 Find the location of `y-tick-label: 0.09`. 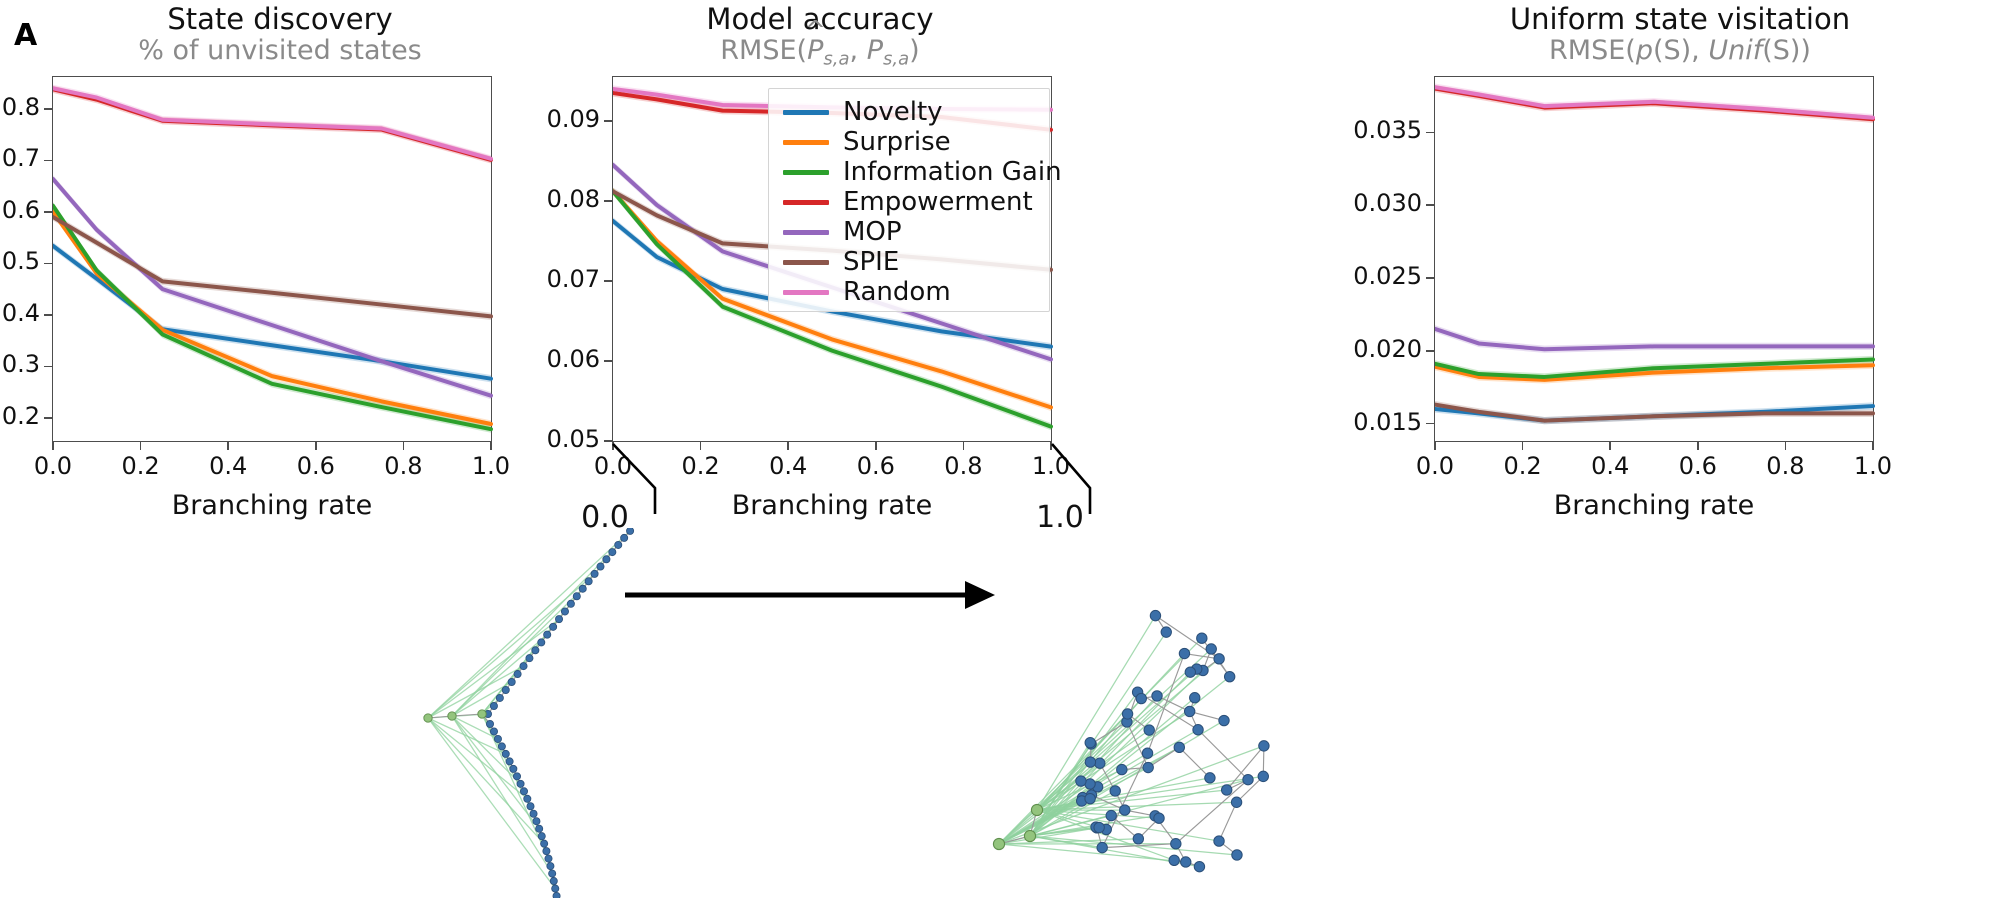

y-tick-label: 0.09 is located at coordinates (573, 119).